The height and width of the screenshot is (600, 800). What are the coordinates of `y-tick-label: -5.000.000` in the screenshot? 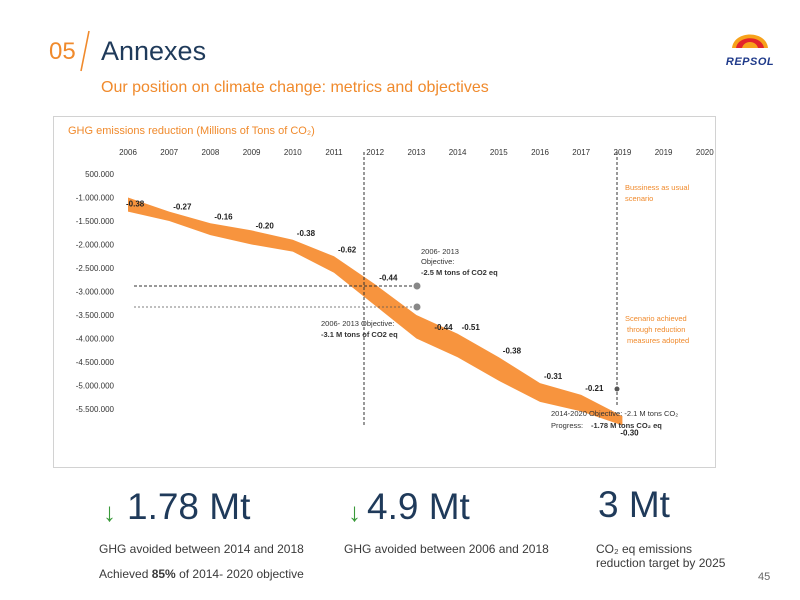 It's located at (95, 386).